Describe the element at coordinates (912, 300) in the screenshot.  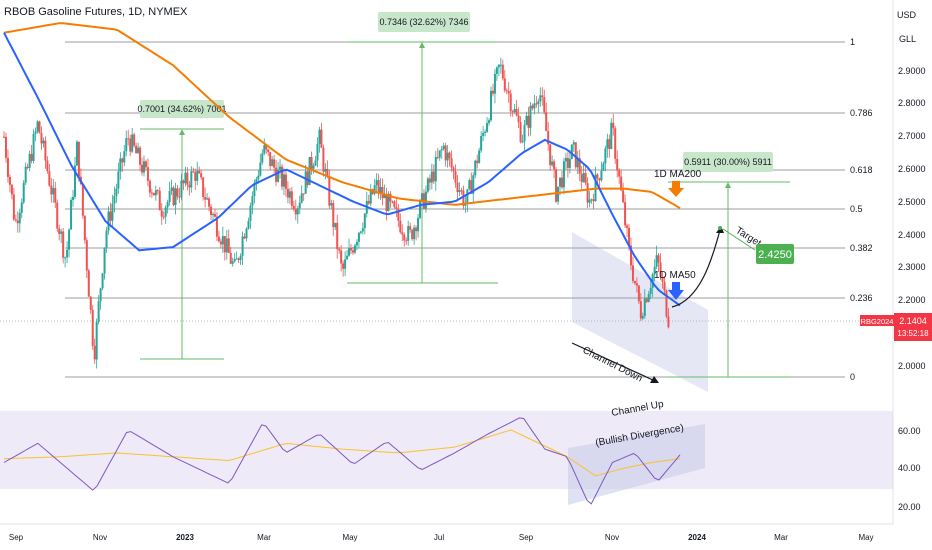
I see `price-tick: 2.2000` at that location.